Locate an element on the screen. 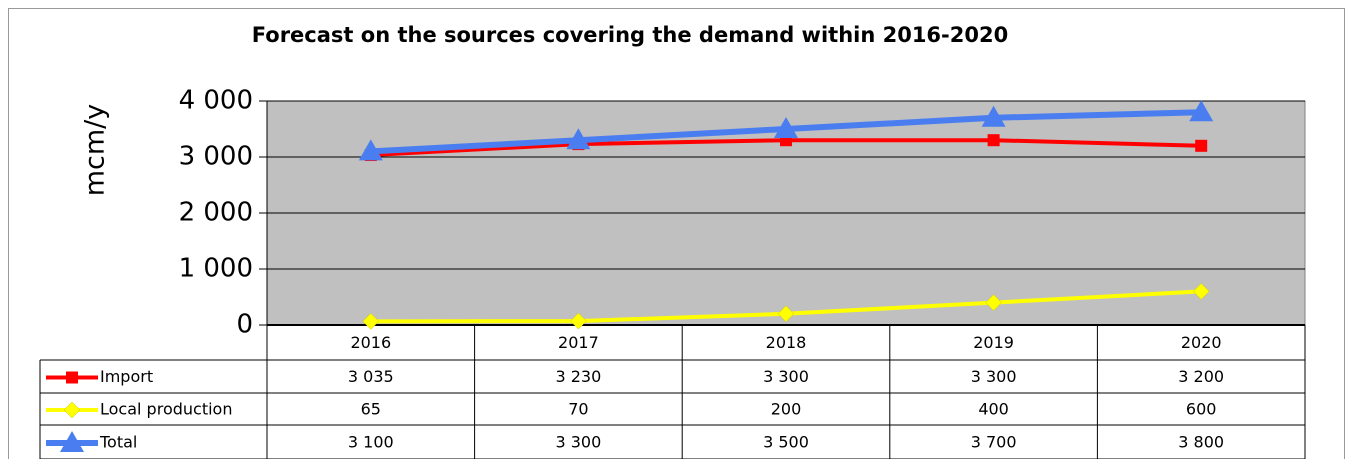 The height and width of the screenshot is (459, 1352). legend-label: Total is located at coordinates (118, 442).